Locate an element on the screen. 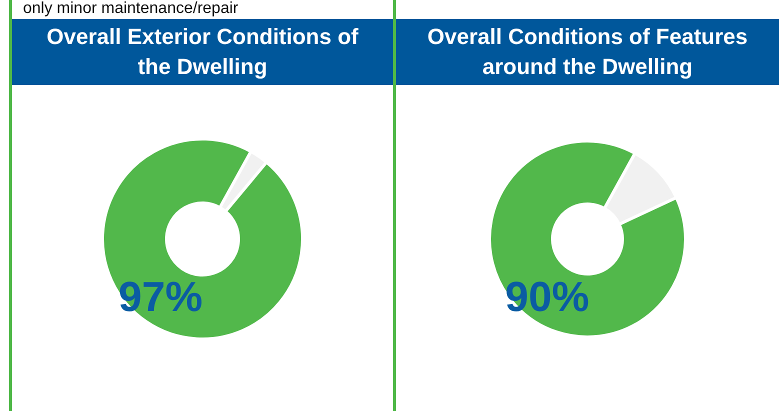 The image size is (779, 411). data-label: 97% is located at coordinates (160, 296).